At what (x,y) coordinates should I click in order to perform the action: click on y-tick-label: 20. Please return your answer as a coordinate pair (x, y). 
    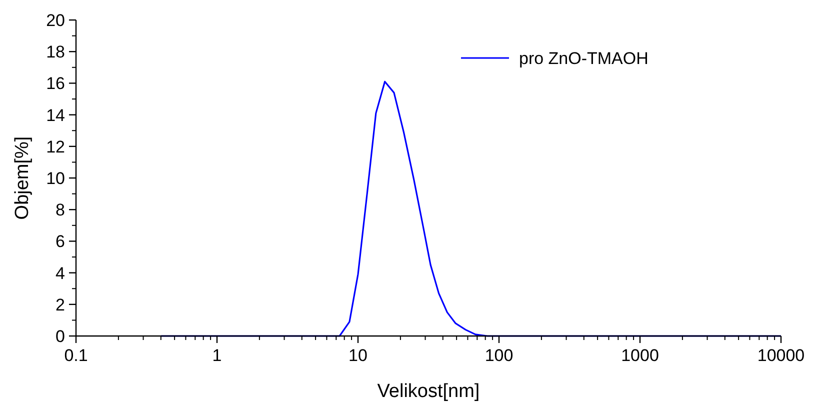
    Looking at the image, I should click on (55, 20).